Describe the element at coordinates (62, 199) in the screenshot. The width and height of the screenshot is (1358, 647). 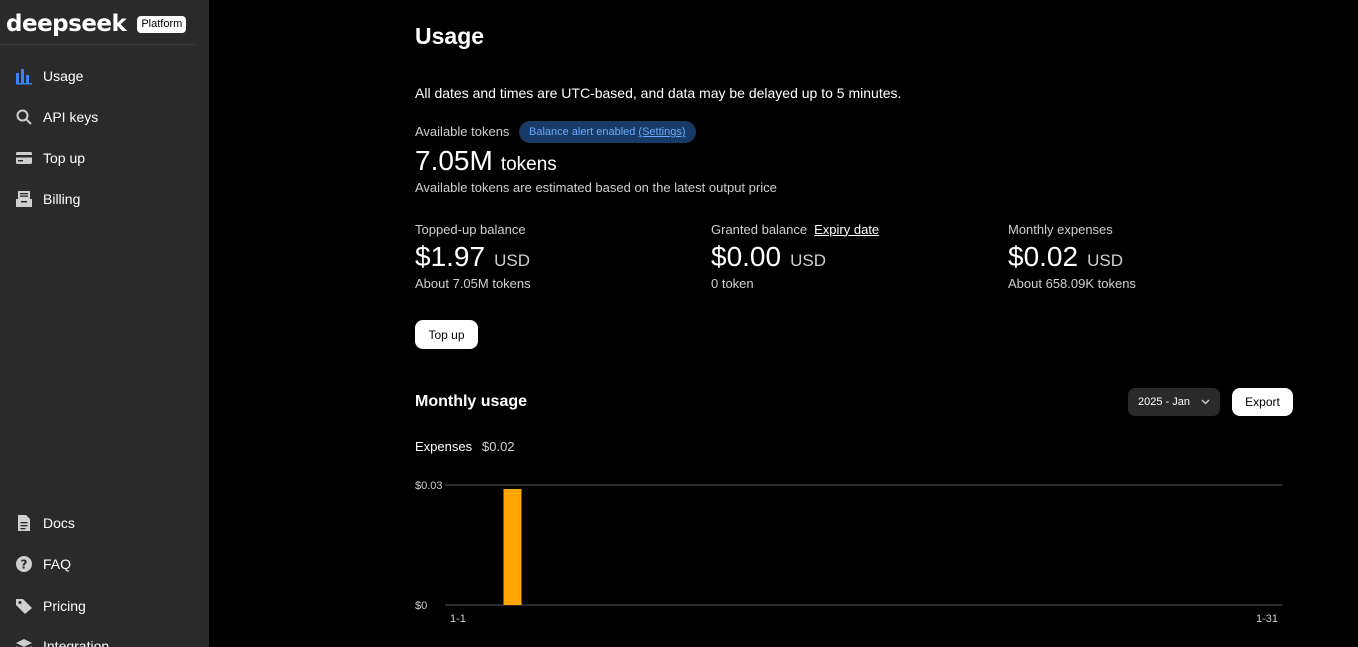
I see `sidebar-item-label: Billing` at that location.